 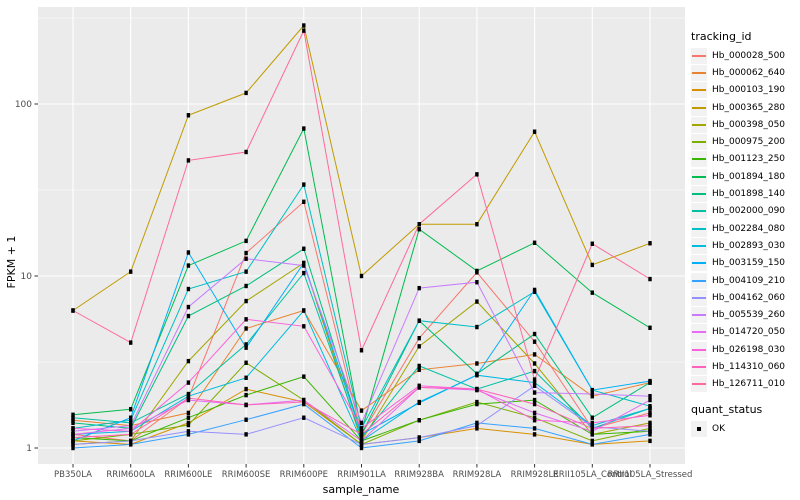 I want to click on legend-item-Hb_001894_180: Hb_001894_180, so click(x=745, y=176).